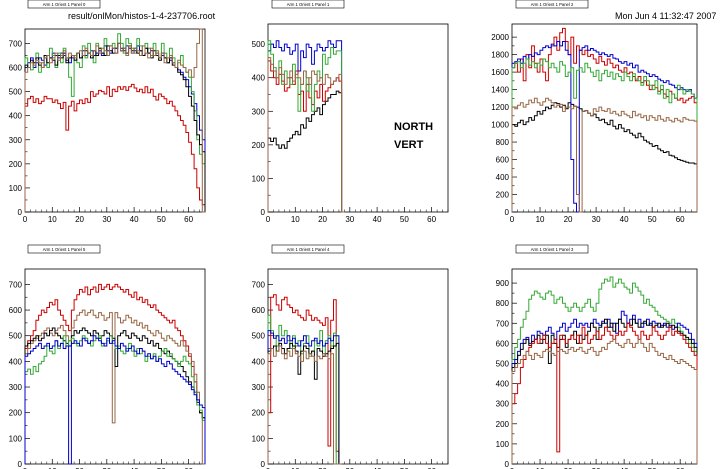 The width and height of the screenshot is (721, 469). Describe the element at coordinates (308, 4) in the screenshot. I see `panel-title: Arm 1 Orient 1 Panel 1` at that location.